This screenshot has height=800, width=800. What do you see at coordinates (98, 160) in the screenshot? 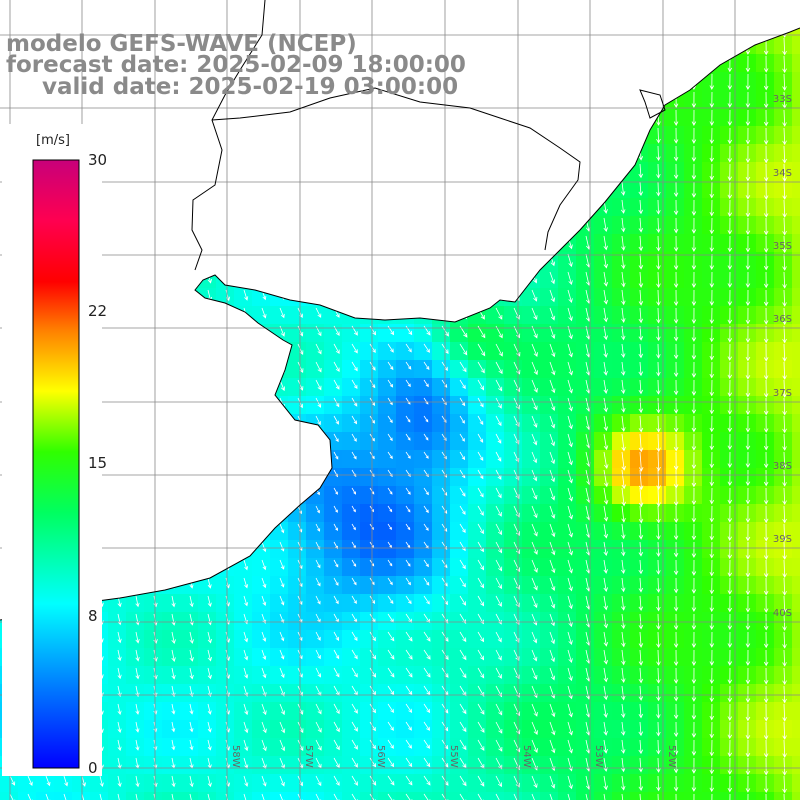
I see `colorbar-tick: 30` at bounding box center [98, 160].